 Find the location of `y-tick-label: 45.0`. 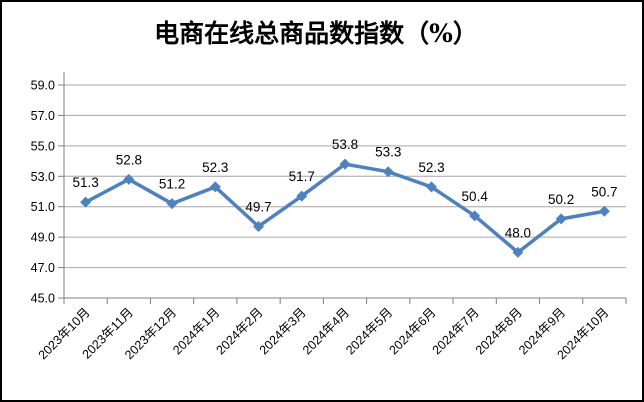

y-tick-label: 45.0 is located at coordinates (43, 299).